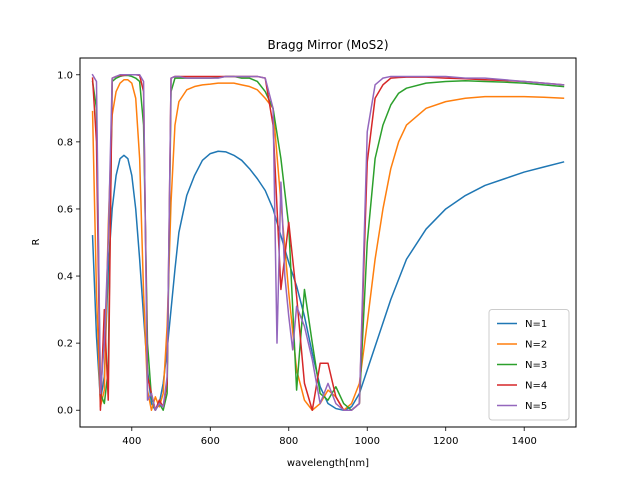 The height and width of the screenshot is (480, 640). What do you see at coordinates (131, 441) in the screenshot?
I see `x-tick-label: 400` at bounding box center [131, 441].